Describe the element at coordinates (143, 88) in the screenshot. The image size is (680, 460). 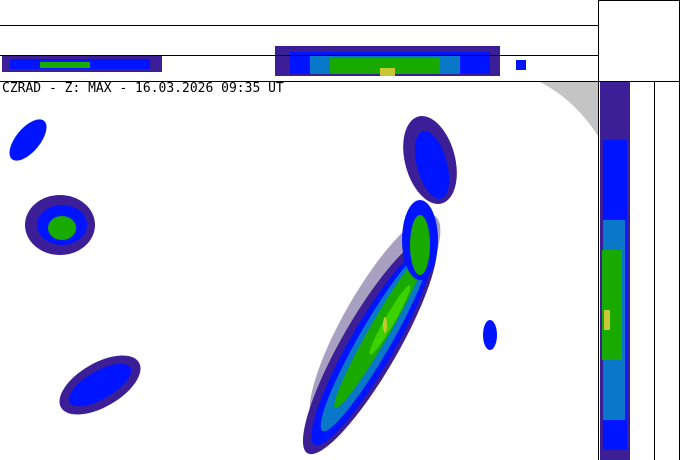
I see `radar-title: CZRAD - Z: MAX - 16.03.2026 09:35 UT` at that location.